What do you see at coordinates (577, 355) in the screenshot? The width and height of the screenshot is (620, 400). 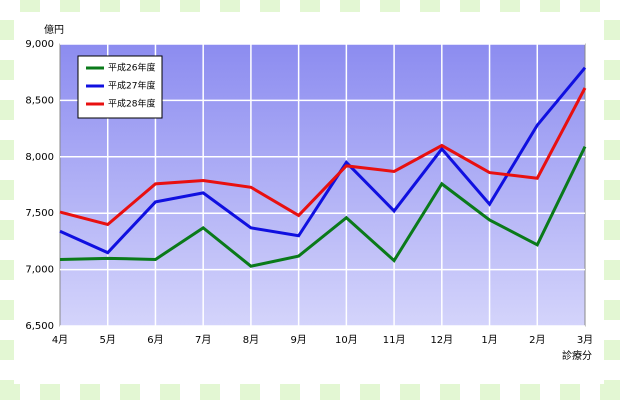 I see `x-axis-label: 診療分` at bounding box center [577, 355].